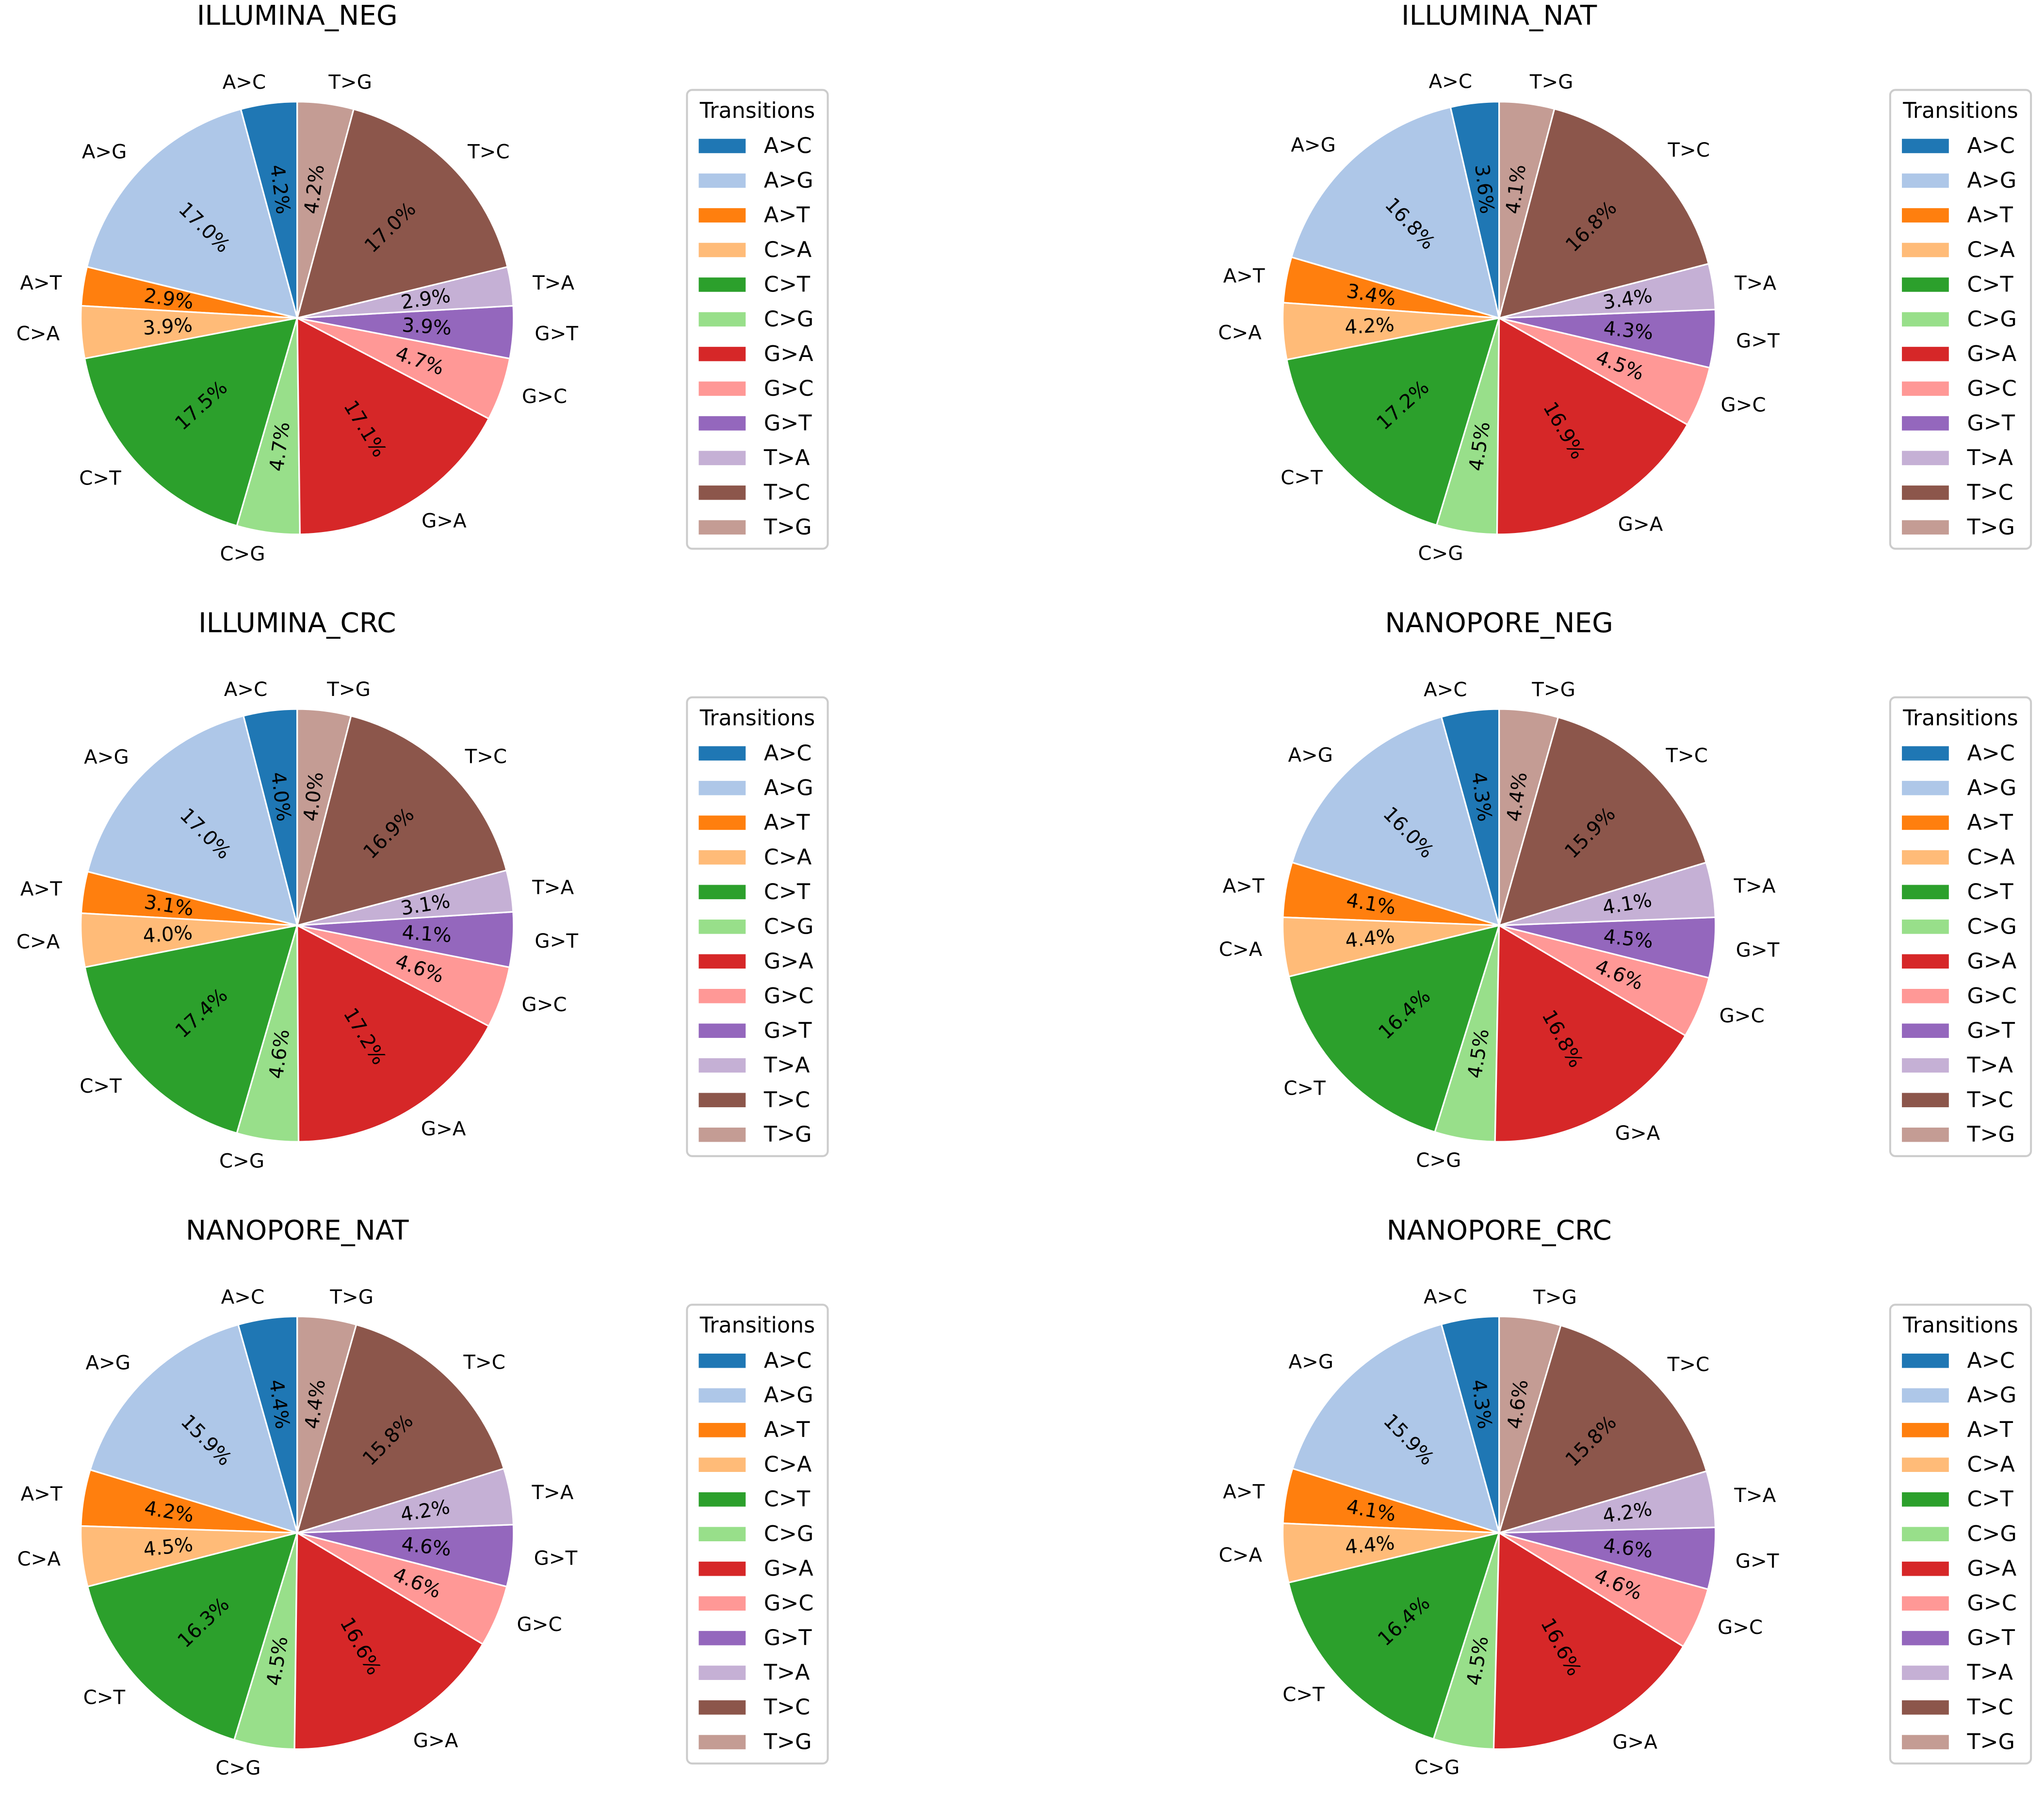  I want to click on pie-slice-ttoc, so click(402, 214).